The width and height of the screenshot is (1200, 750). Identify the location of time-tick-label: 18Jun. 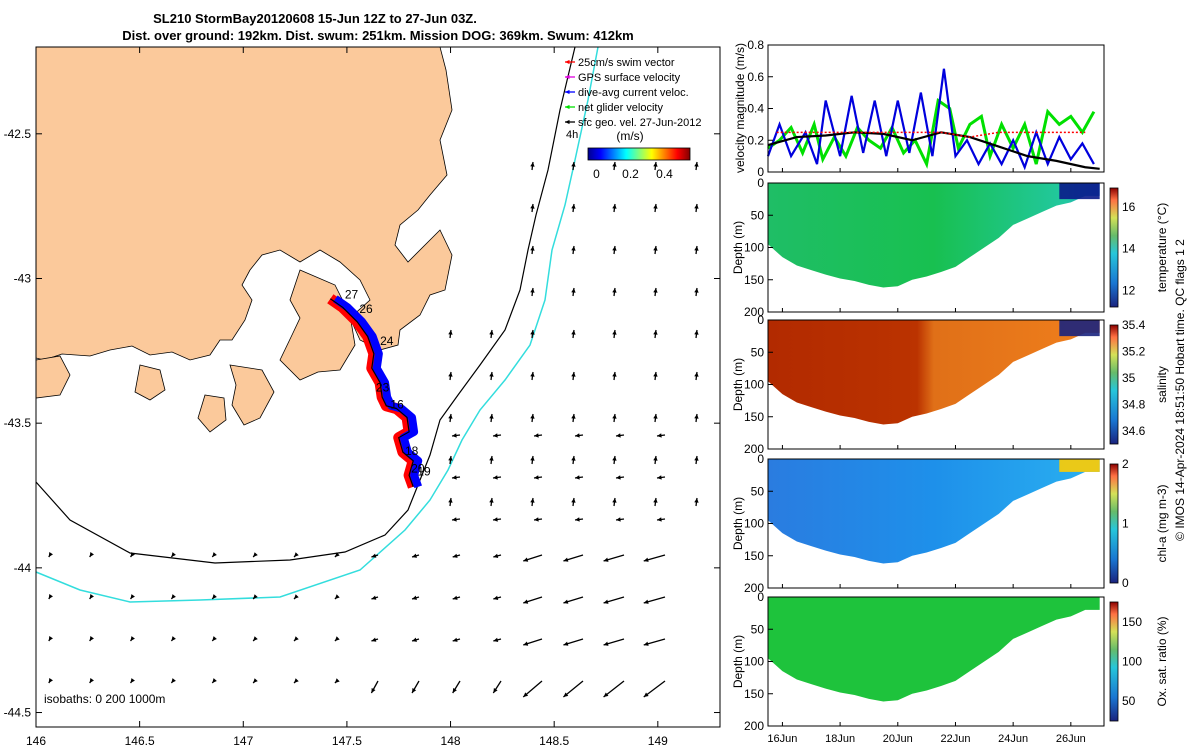
(840, 739).